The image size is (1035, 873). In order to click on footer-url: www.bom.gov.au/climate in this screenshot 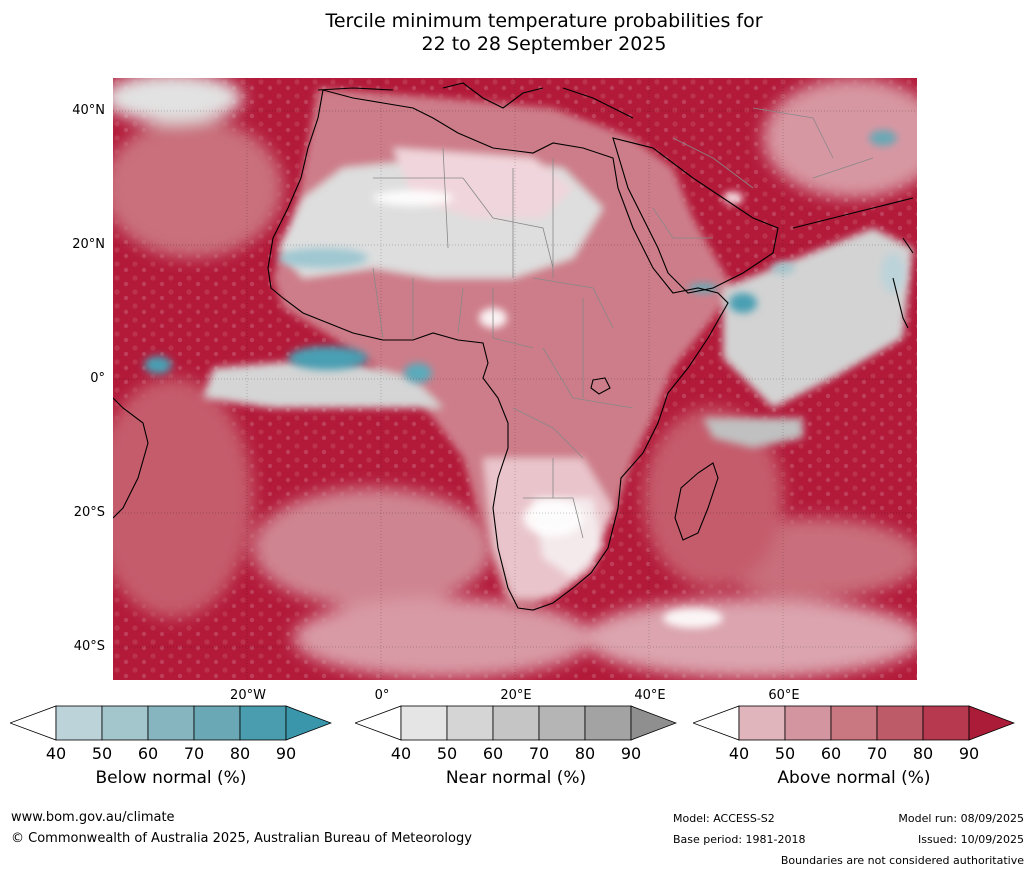, I will do `click(93, 817)`.